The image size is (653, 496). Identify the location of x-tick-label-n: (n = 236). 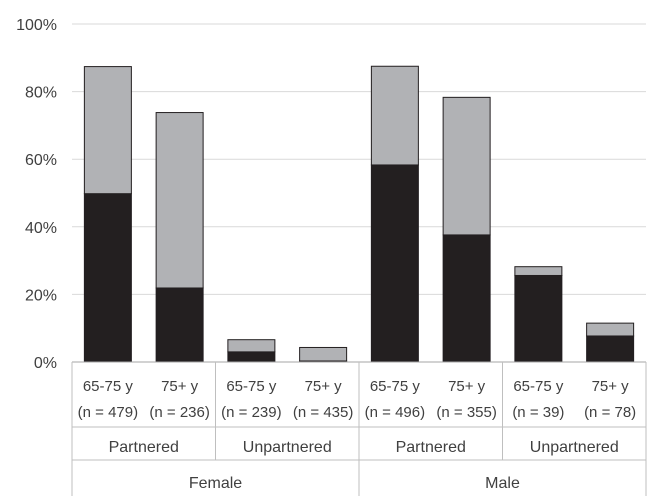
(179, 412).